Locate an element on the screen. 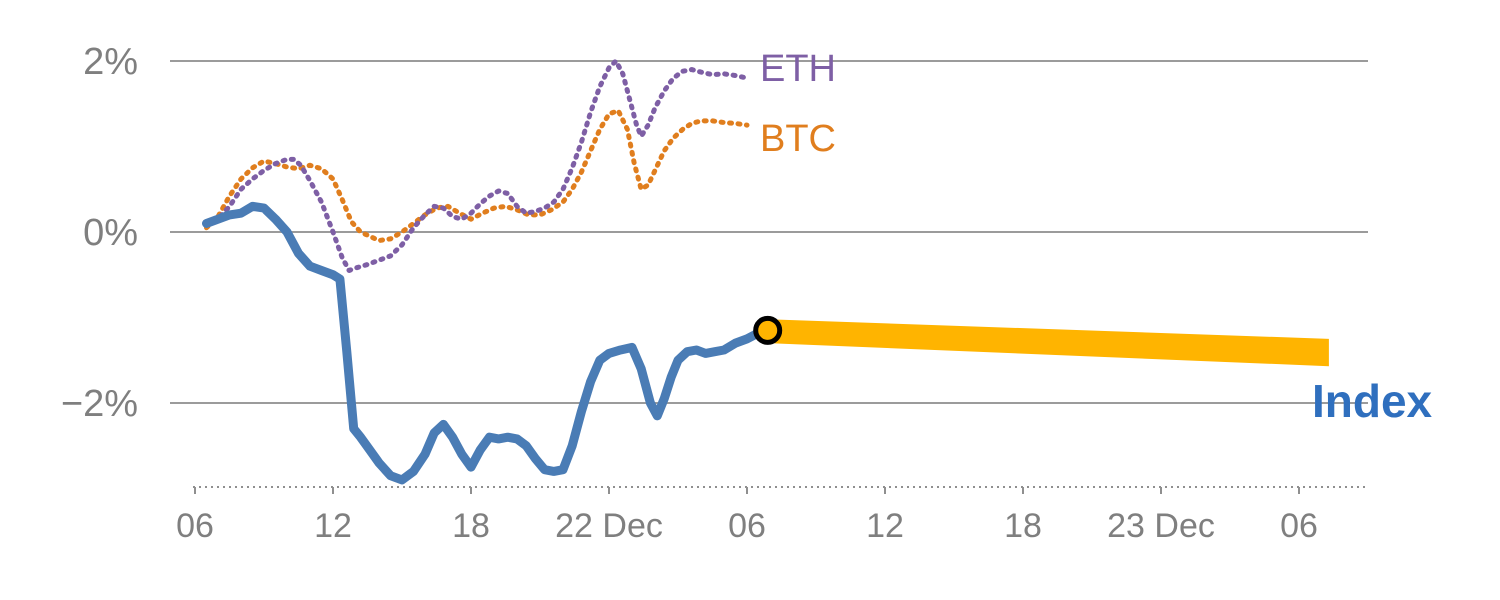  eth-line is located at coordinates (477, 165).